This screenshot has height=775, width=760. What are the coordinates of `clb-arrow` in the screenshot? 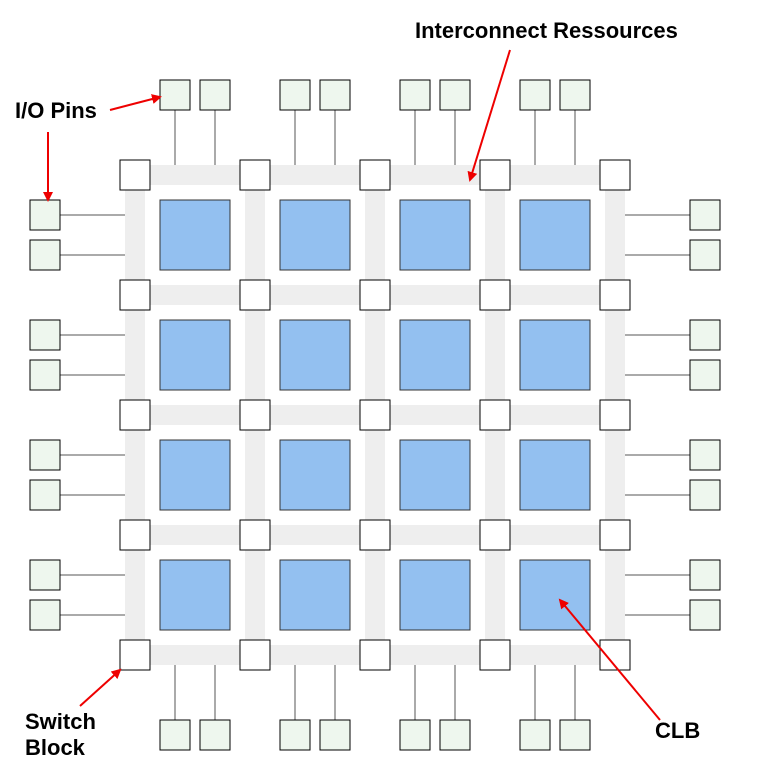 It's located at (609, 659).